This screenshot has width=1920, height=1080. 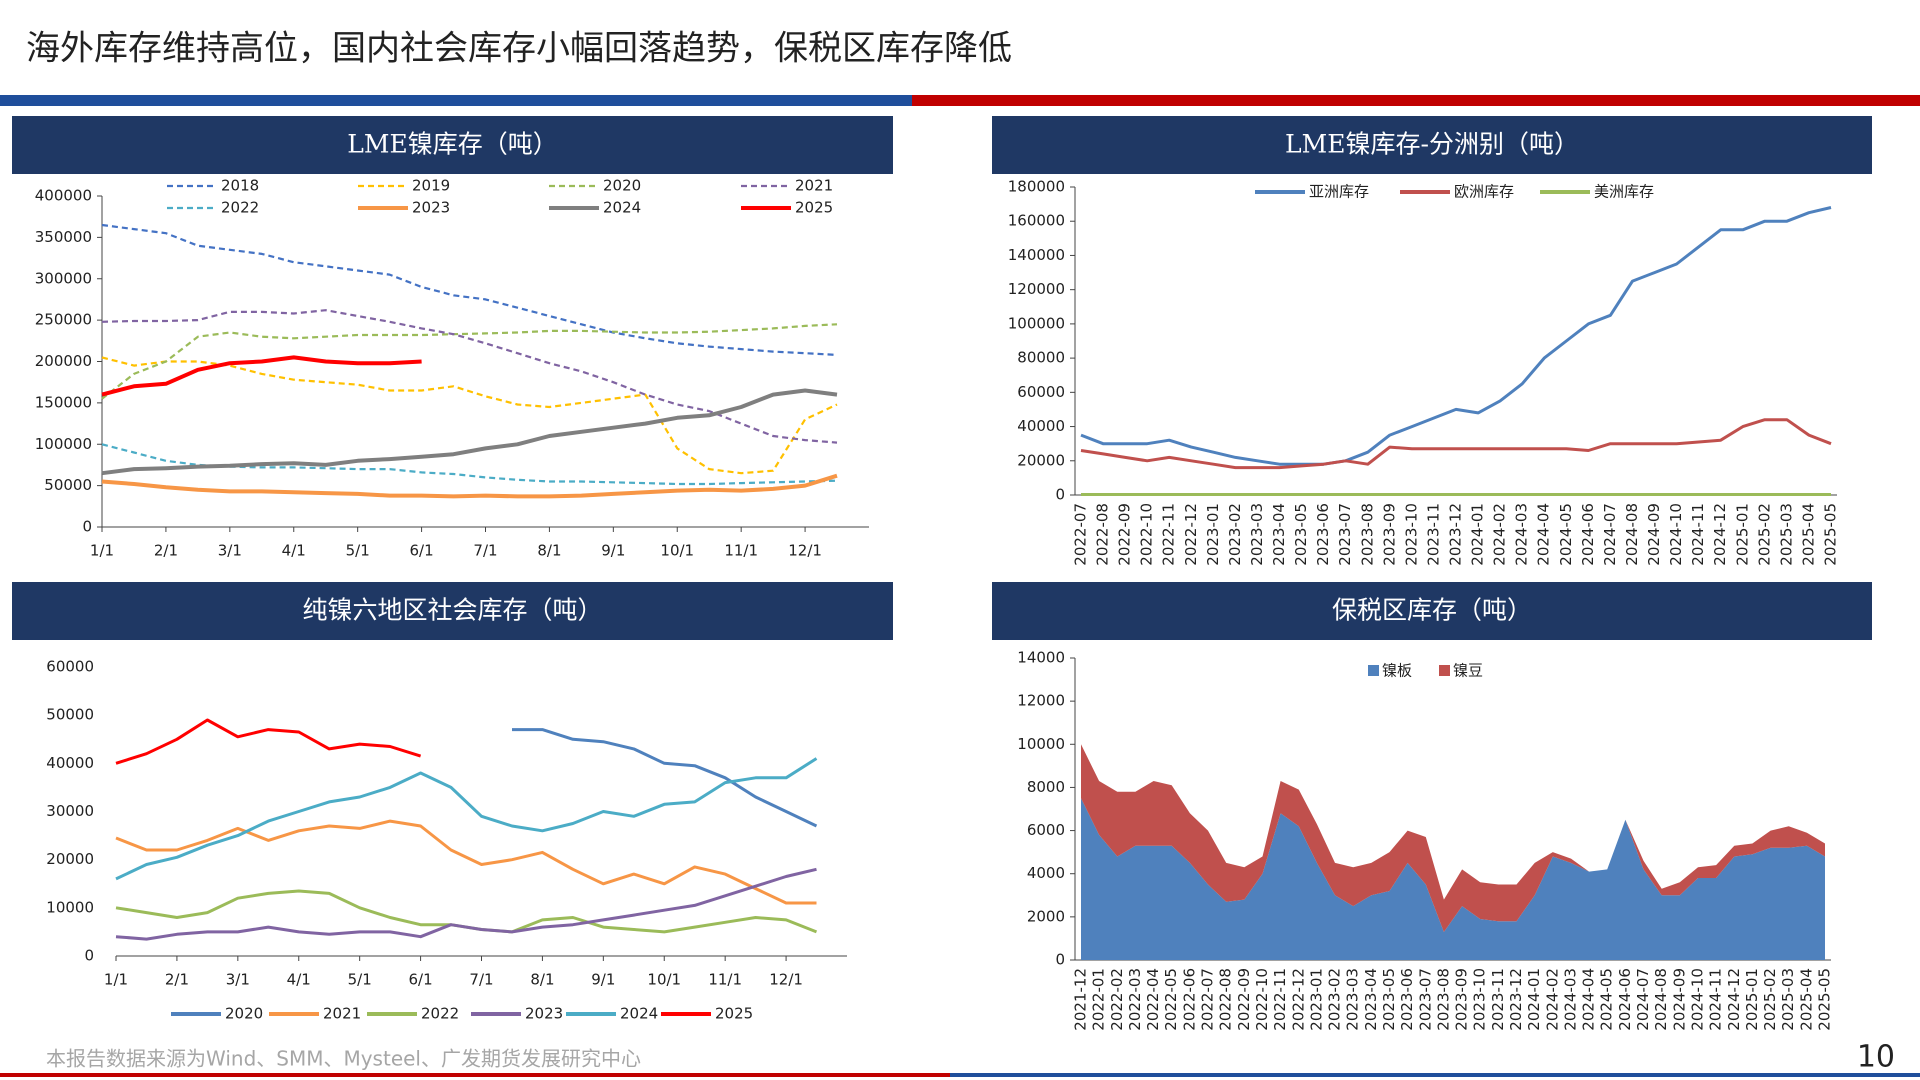 I want to click on x-tick-label: 2024-11, so click(x=1698, y=534).